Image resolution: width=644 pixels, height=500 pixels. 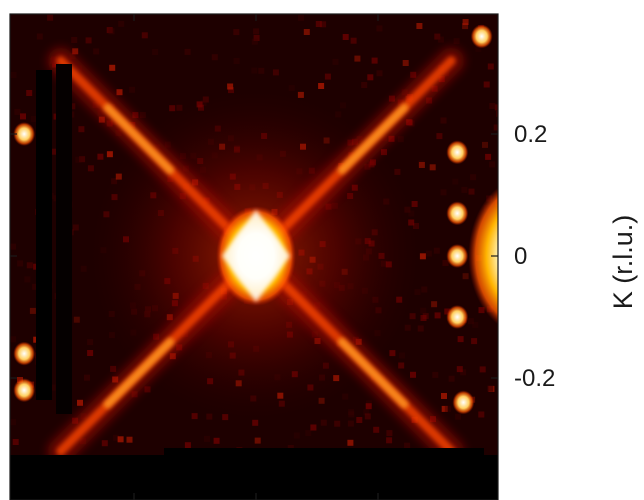 I want to click on y-tick-label: -0.2, so click(x=534, y=378).